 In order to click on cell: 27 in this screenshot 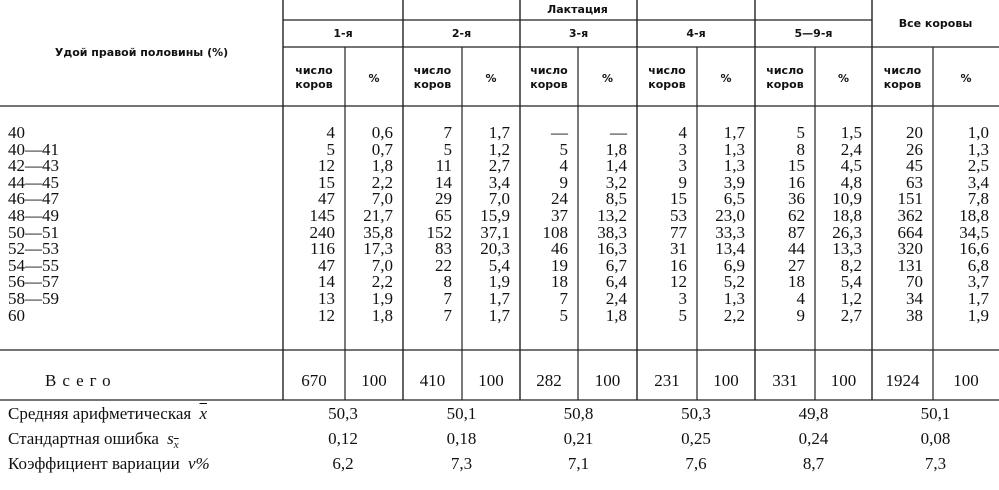, I will do `click(796, 265)`.